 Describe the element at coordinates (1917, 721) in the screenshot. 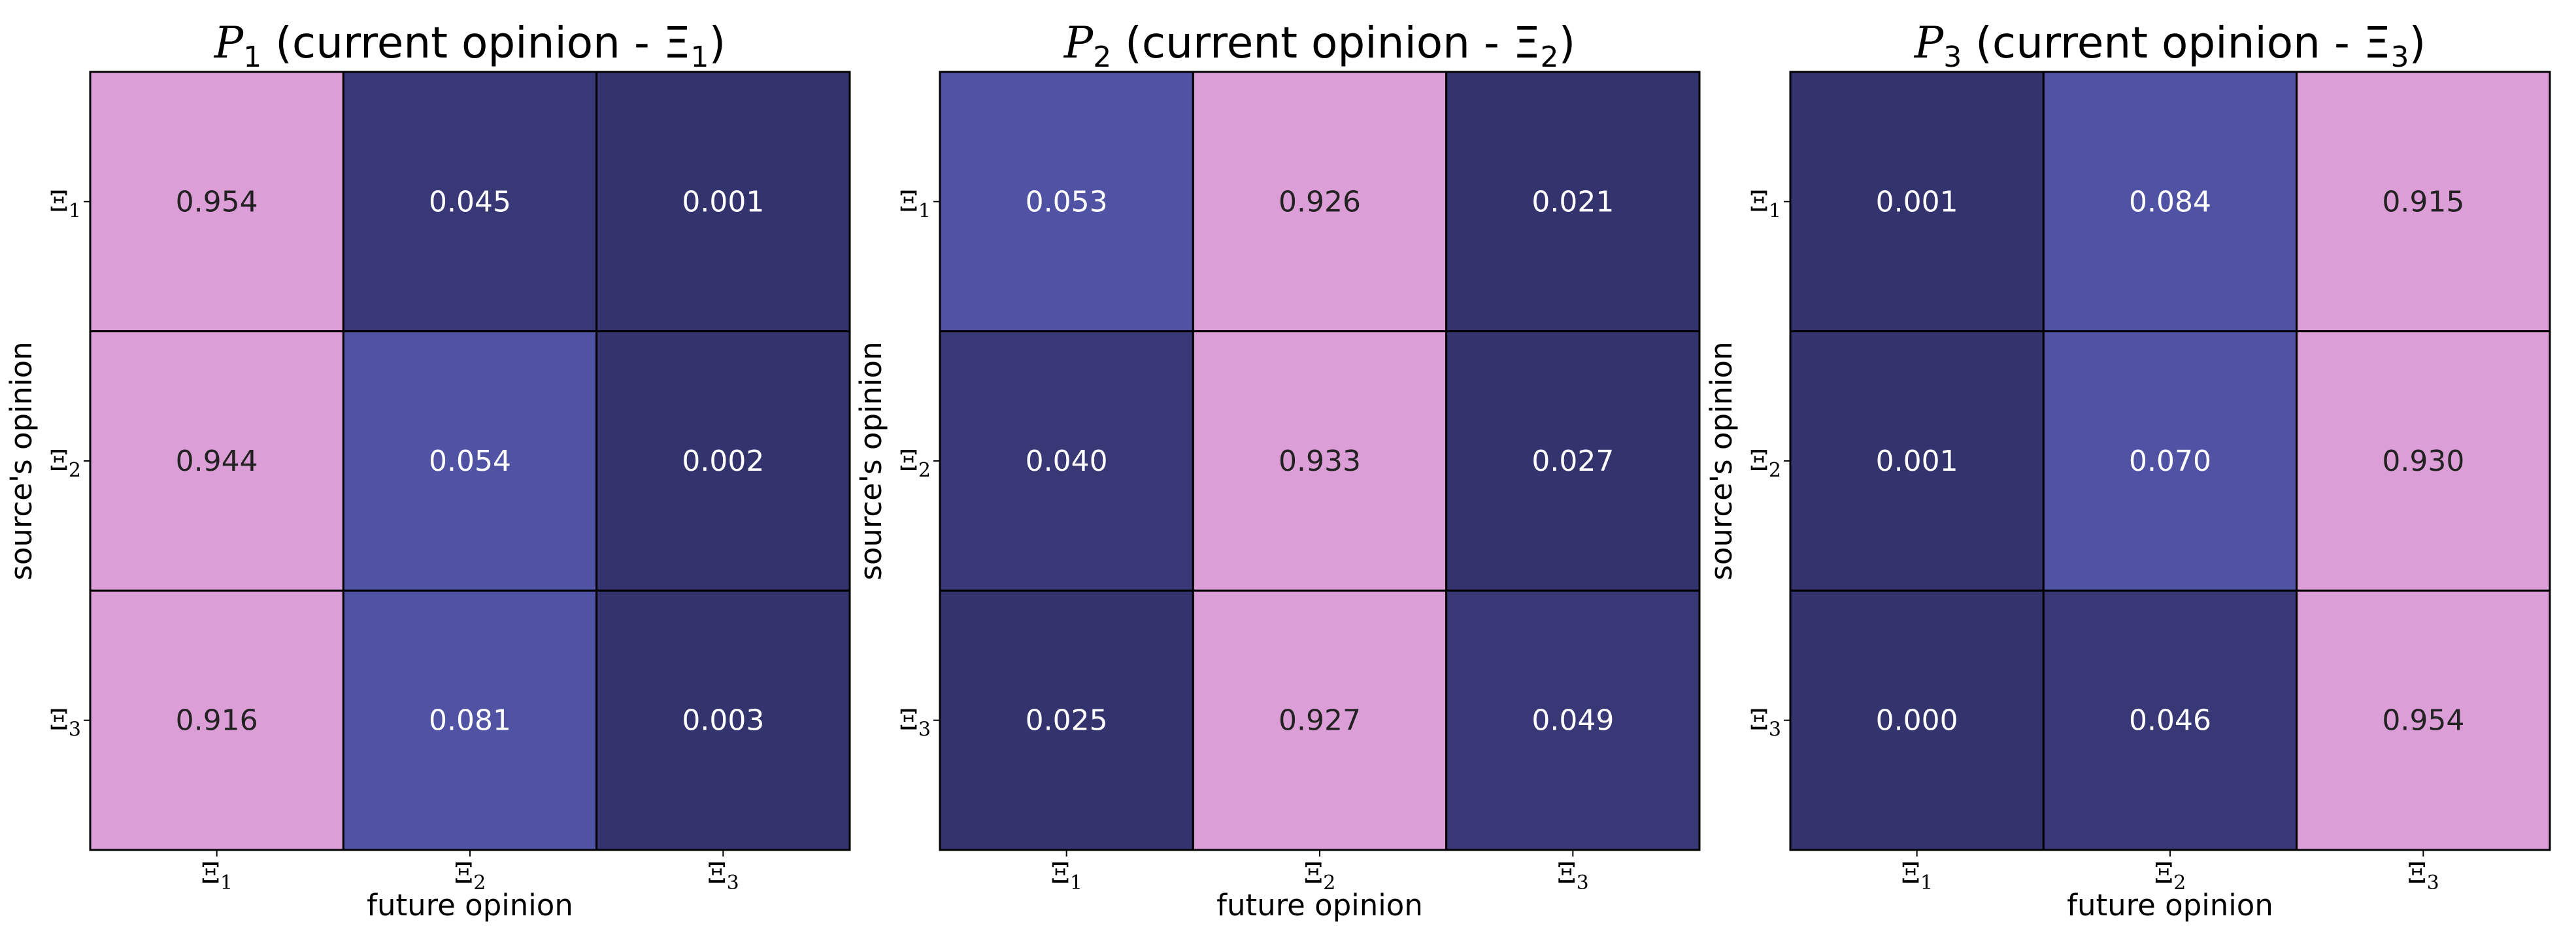

I see `cell-value-label: 0.000` at that location.